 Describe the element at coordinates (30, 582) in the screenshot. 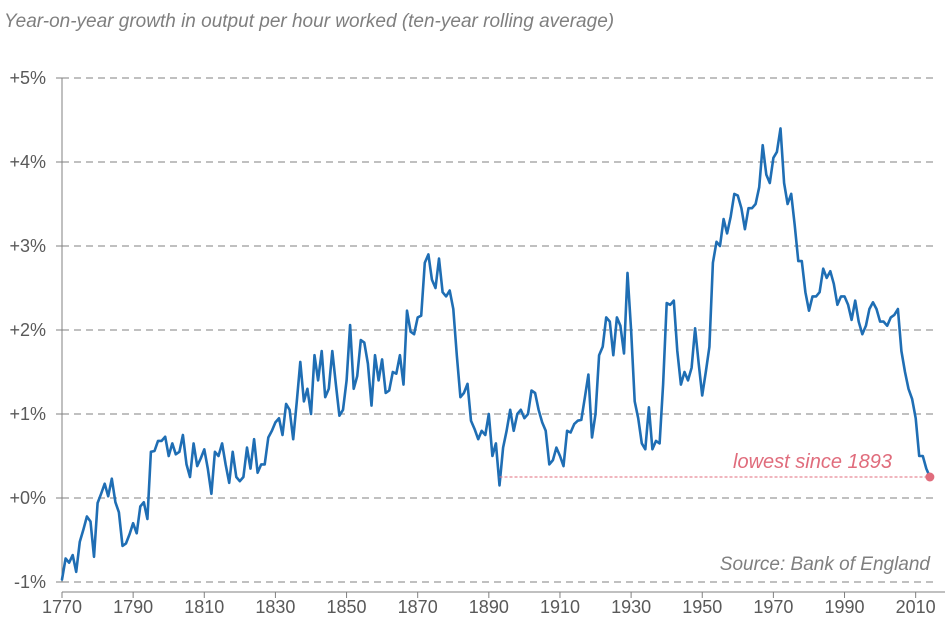

I see `y-tick-label: -1%` at that location.